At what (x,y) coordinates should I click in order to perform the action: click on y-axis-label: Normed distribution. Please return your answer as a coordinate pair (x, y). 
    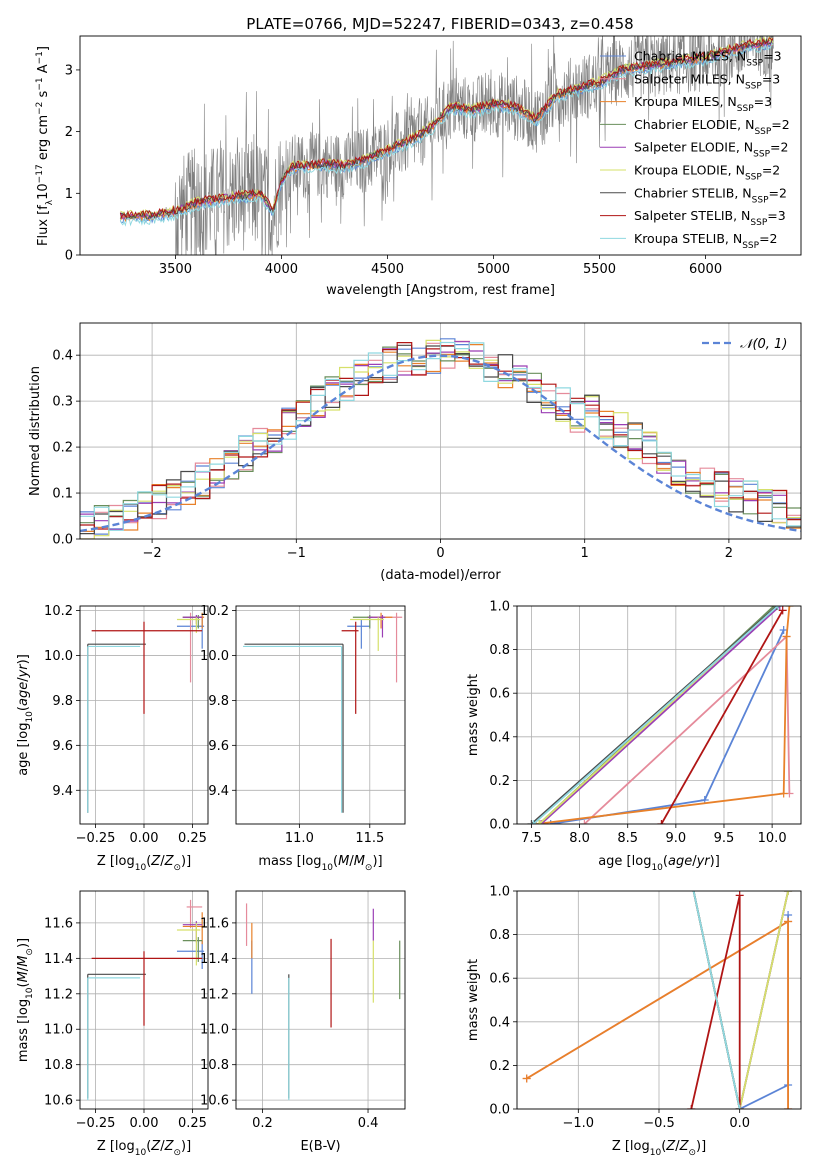
    Looking at the image, I should click on (35, 431).